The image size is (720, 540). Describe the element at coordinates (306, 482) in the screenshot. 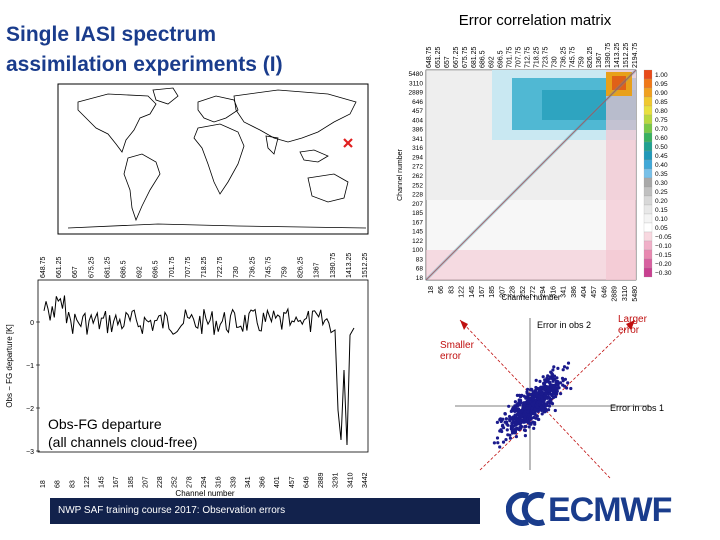

I see `departure-bottom-tick-label: 646` at that location.